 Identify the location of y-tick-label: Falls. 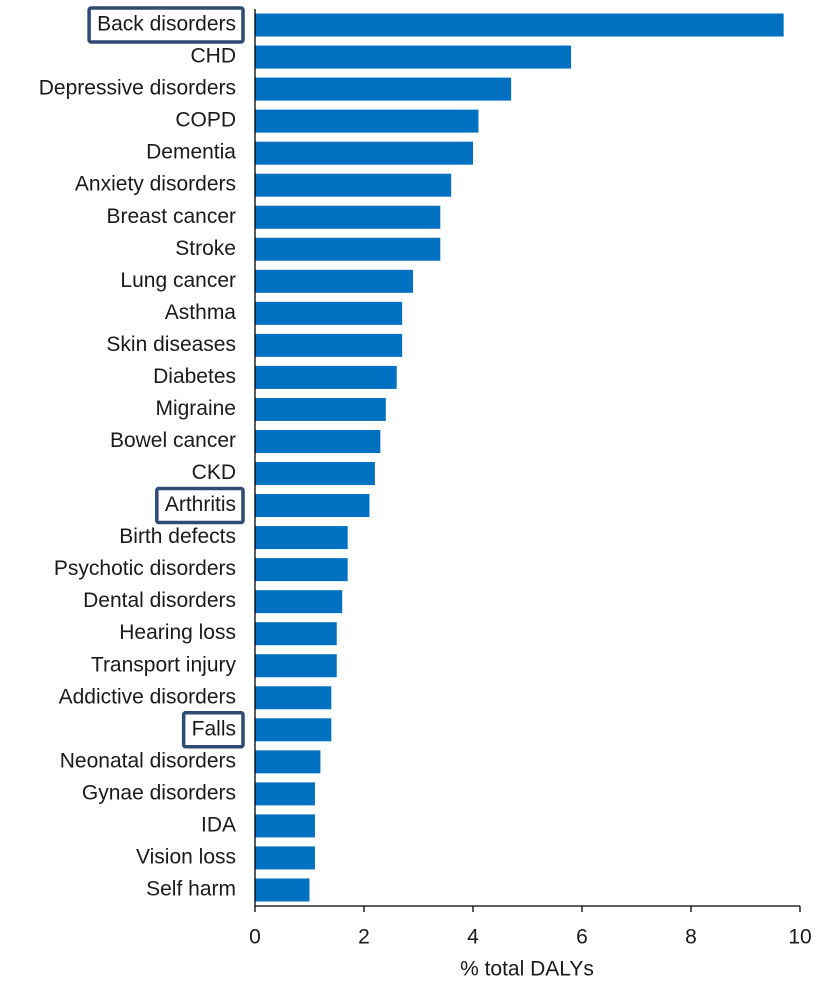
(214, 728).